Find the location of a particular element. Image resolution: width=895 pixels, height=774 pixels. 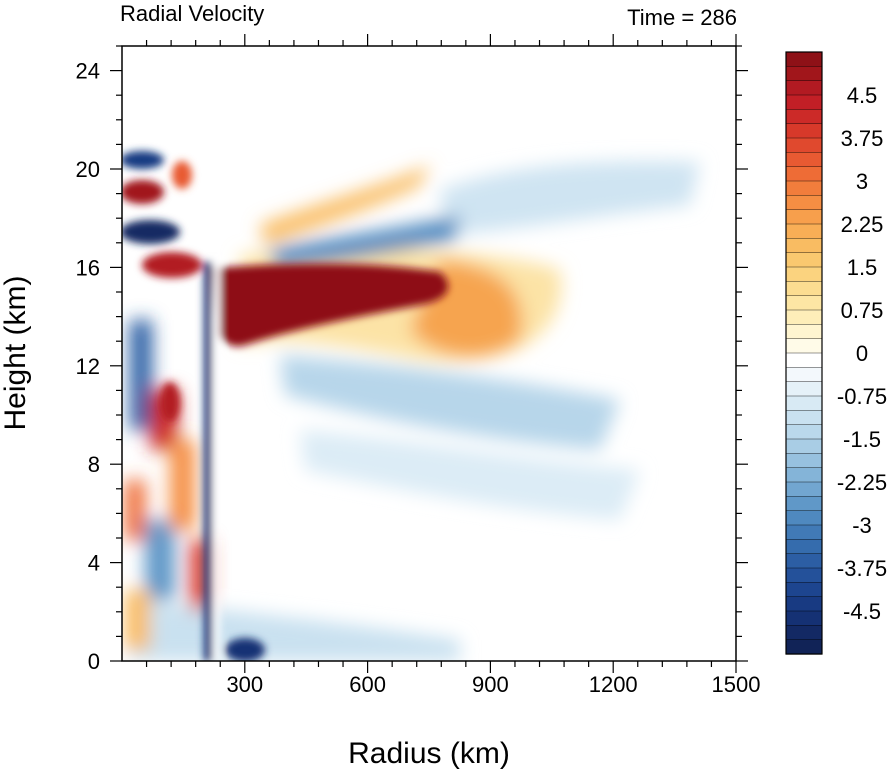

y-tick-labels: 0 4 8 12 16 20 24 is located at coordinates (88, 366).